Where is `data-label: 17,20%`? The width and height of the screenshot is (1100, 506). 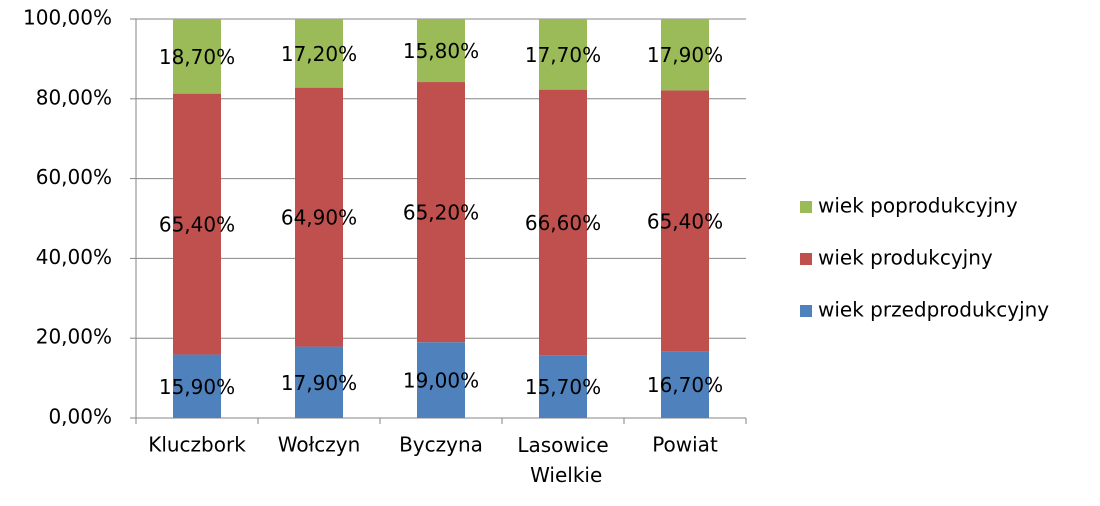 data-label: 17,20% is located at coordinates (319, 54).